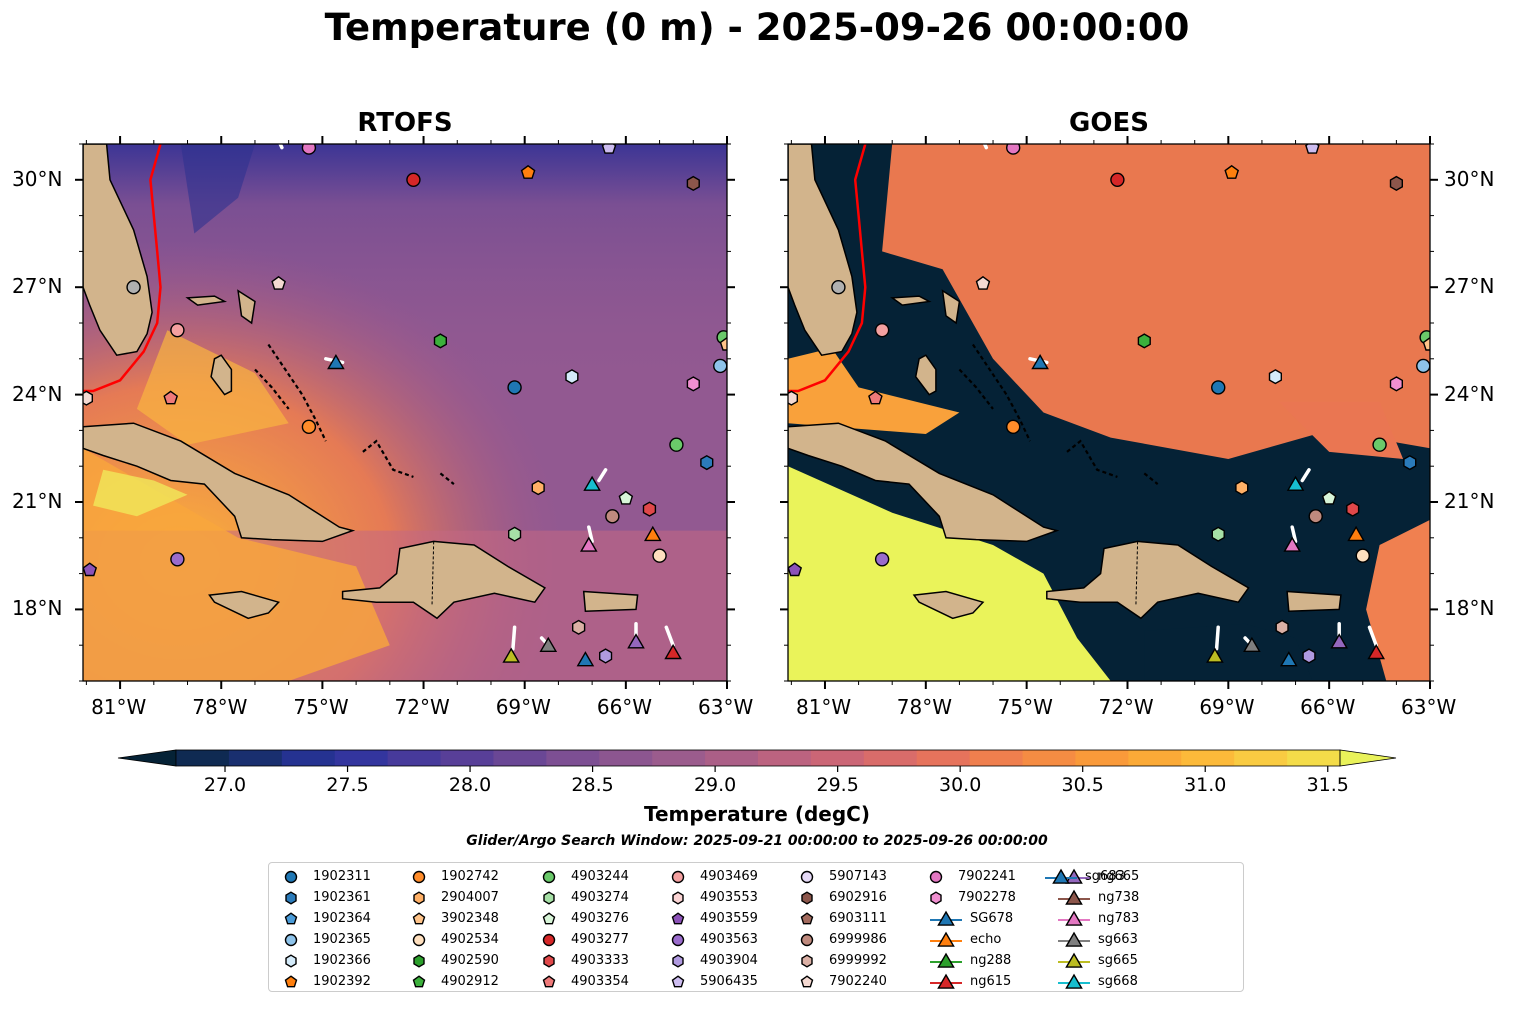 The height and width of the screenshot is (1014, 1514). Describe the element at coordinates (1314, 601) in the screenshot. I see `land-puertorico` at that location.